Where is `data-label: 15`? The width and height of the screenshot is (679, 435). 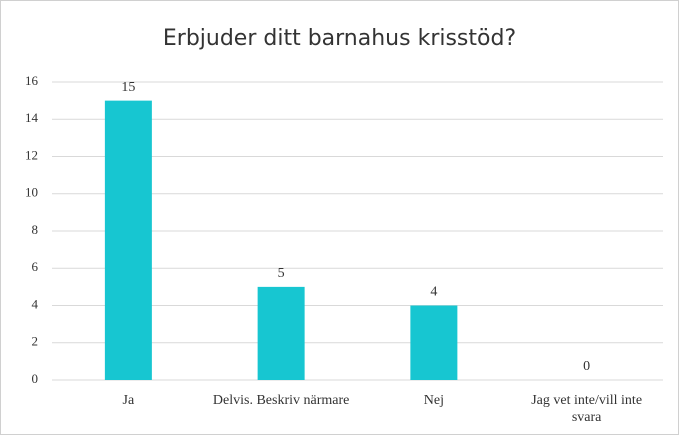
data-label: 15 is located at coordinates (128, 87).